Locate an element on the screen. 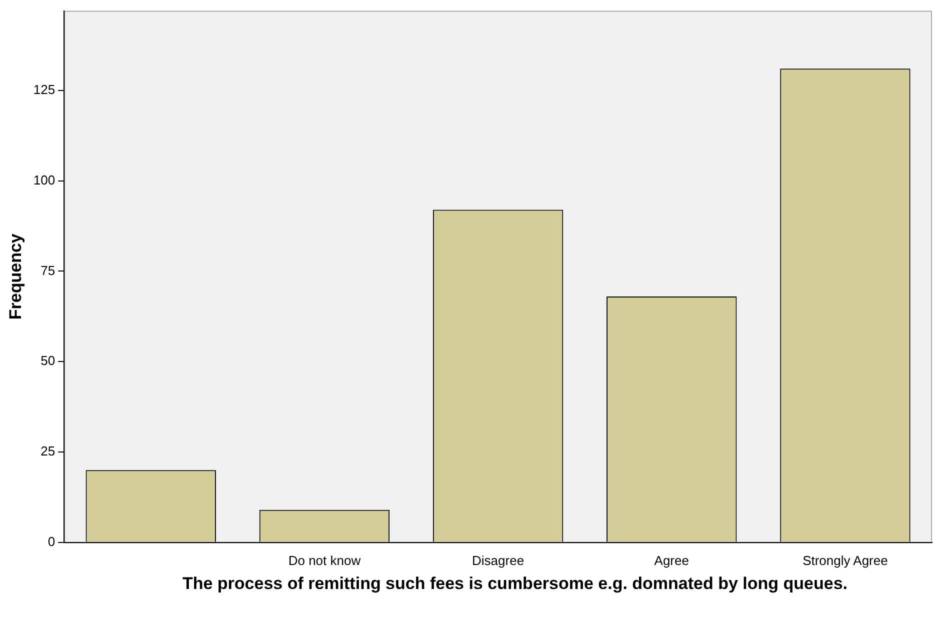 This screenshot has height=629, width=933. x-tick-label: Agree is located at coordinates (671, 560).